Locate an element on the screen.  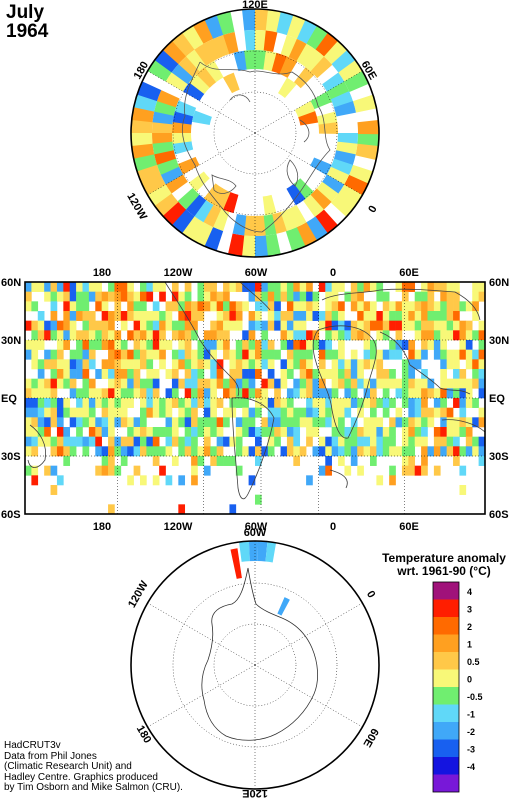
lat-label-left: 30N is located at coordinates (11, 341).